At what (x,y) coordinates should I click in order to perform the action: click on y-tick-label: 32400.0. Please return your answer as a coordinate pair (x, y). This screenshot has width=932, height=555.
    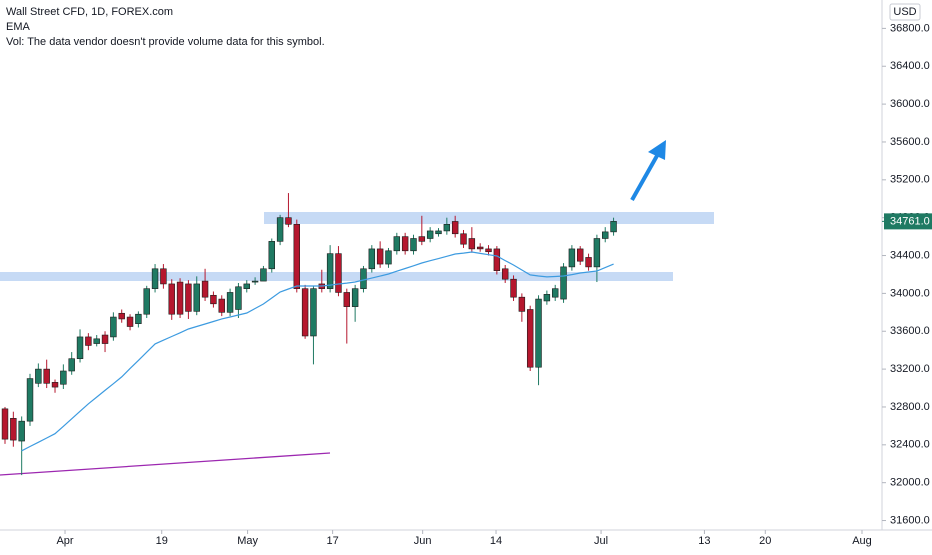
    Looking at the image, I should click on (910, 445).